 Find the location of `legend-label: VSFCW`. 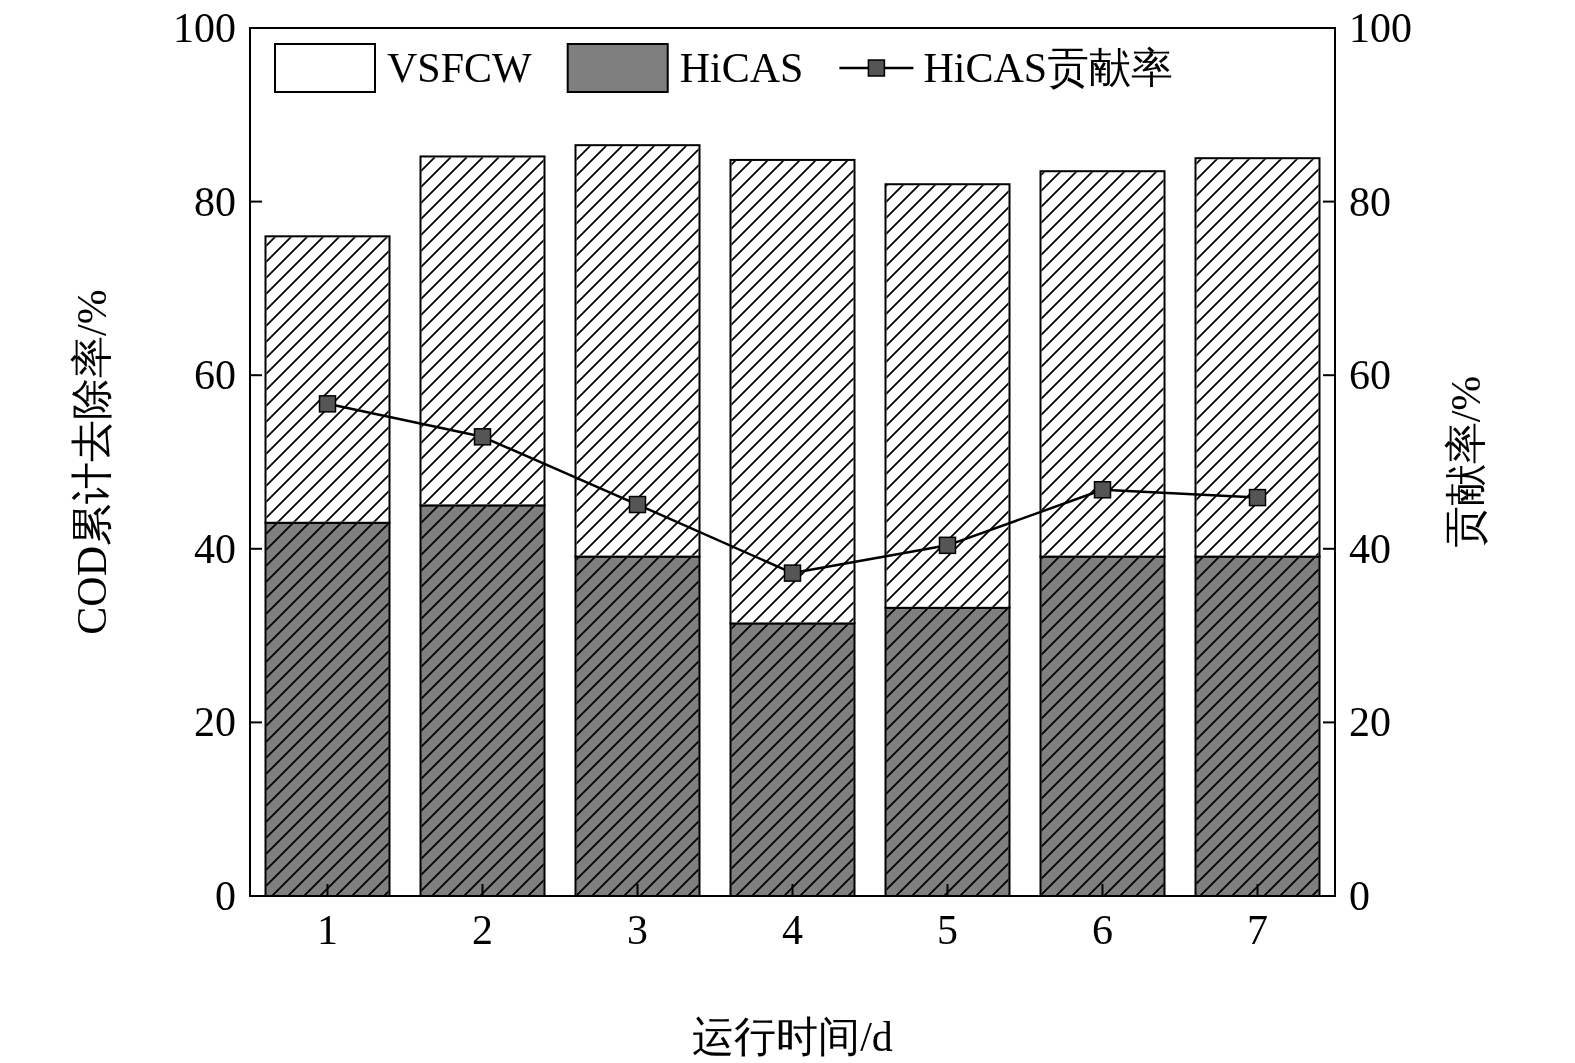

legend-label: VSFCW is located at coordinates (460, 68).